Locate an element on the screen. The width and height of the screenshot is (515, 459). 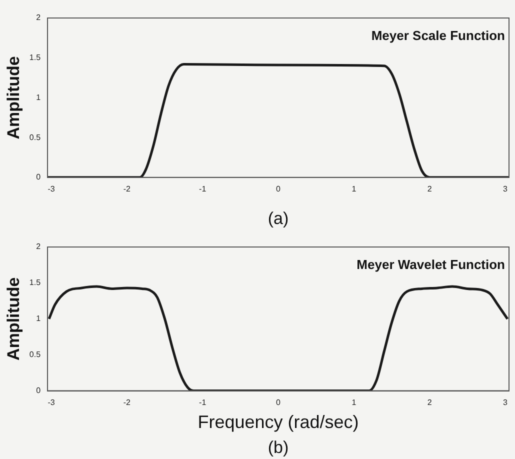
text: Meyer Wavelet Function is located at coordinates (431, 264).